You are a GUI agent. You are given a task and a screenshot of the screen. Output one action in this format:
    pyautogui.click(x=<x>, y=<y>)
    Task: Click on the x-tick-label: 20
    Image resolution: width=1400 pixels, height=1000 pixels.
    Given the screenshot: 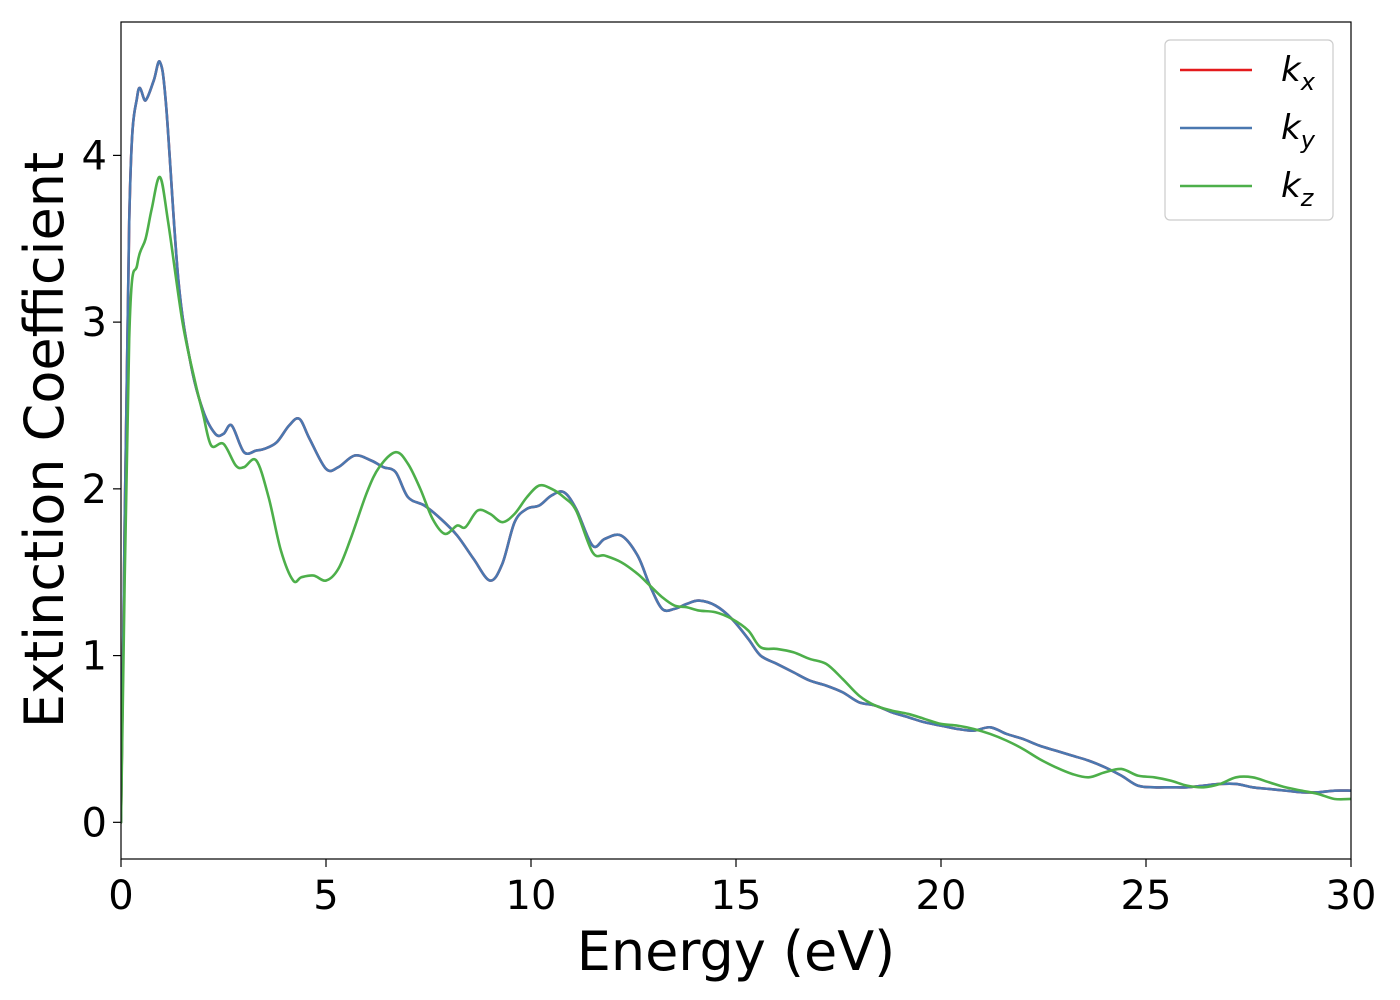 What is the action you would take?
    pyautogui.click(x=941, y=896)
    